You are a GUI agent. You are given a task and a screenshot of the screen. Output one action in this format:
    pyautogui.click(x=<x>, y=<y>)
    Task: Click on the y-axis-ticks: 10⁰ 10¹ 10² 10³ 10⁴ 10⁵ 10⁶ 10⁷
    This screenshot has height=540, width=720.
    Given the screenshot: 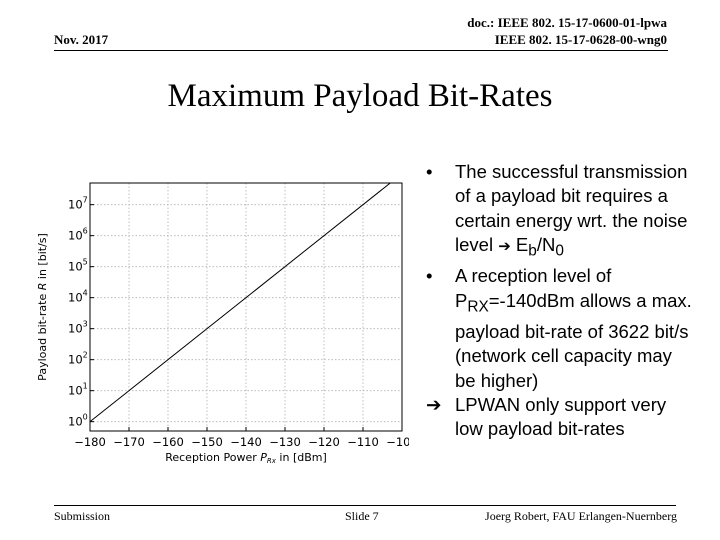 What is the action you would take?
    pyautogui.click(x=81, y=312)
    